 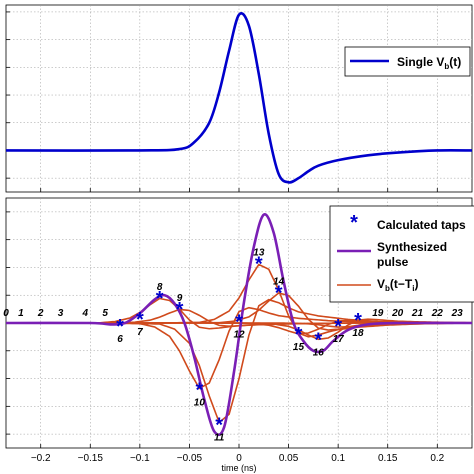 I want to click on tap-label: 5, so click(x=105, y=313).